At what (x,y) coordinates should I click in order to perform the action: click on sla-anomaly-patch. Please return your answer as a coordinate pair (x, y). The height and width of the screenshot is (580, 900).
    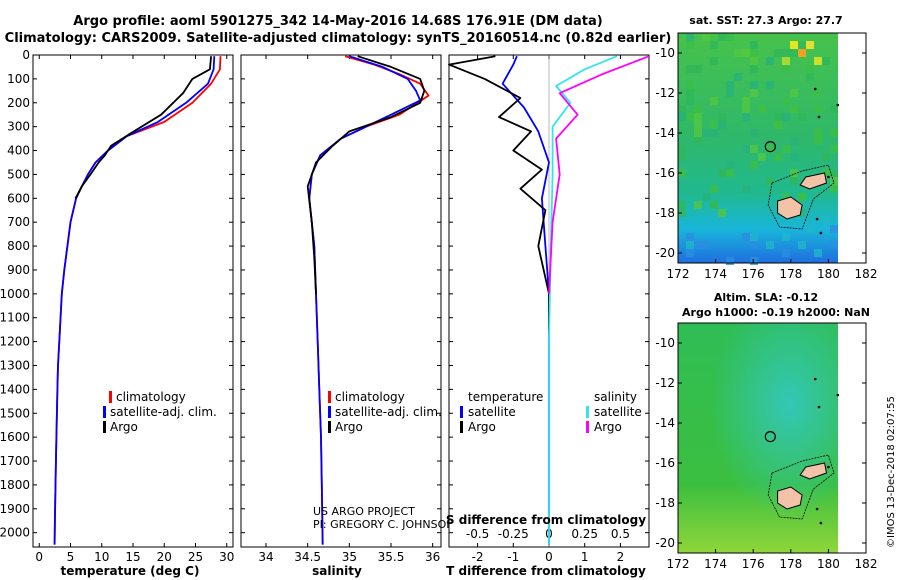
    Looking at the image, I should click on (758, 438).